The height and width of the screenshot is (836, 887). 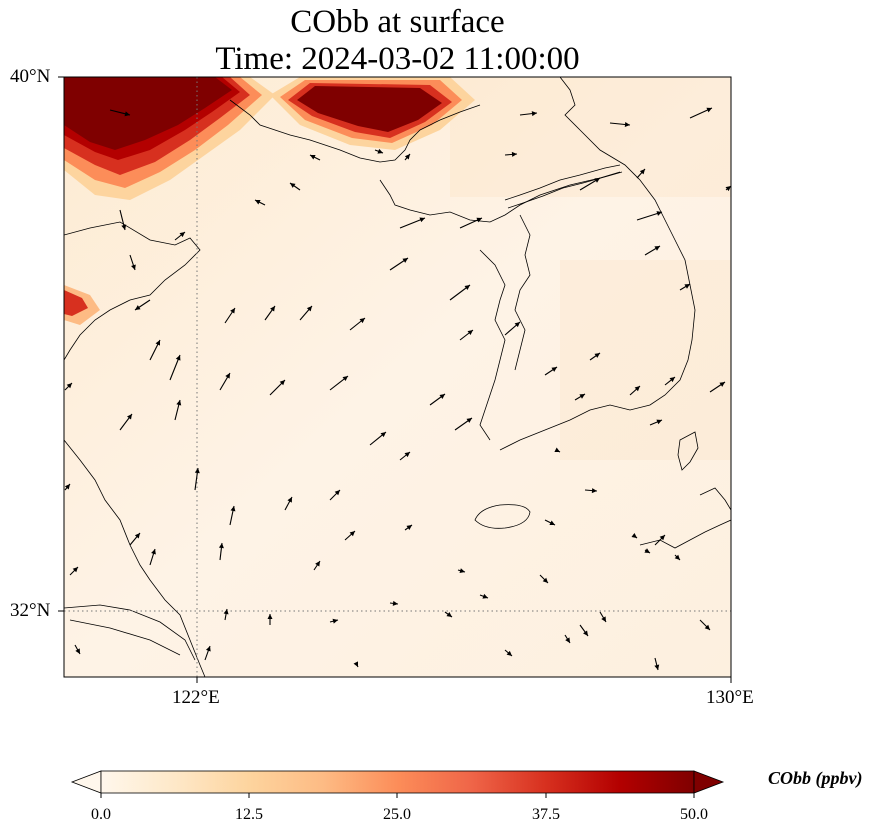 I want to click on colorbar-extend-max, so click(x=709, y=782).